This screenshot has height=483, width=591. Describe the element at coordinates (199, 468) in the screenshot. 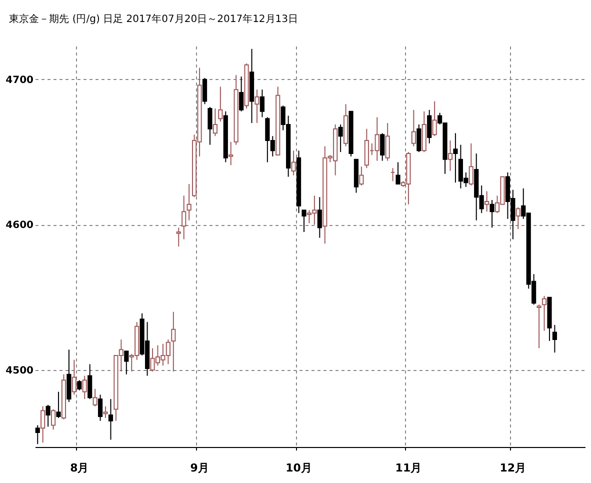

I see `x-tick-label: 9月` at that location.